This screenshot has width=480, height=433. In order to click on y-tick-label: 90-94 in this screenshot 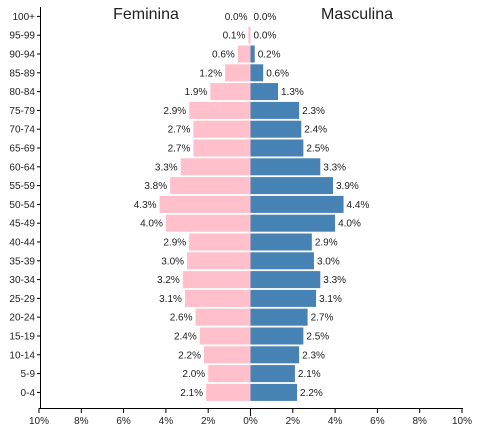, I will do `click(22, 55)`.